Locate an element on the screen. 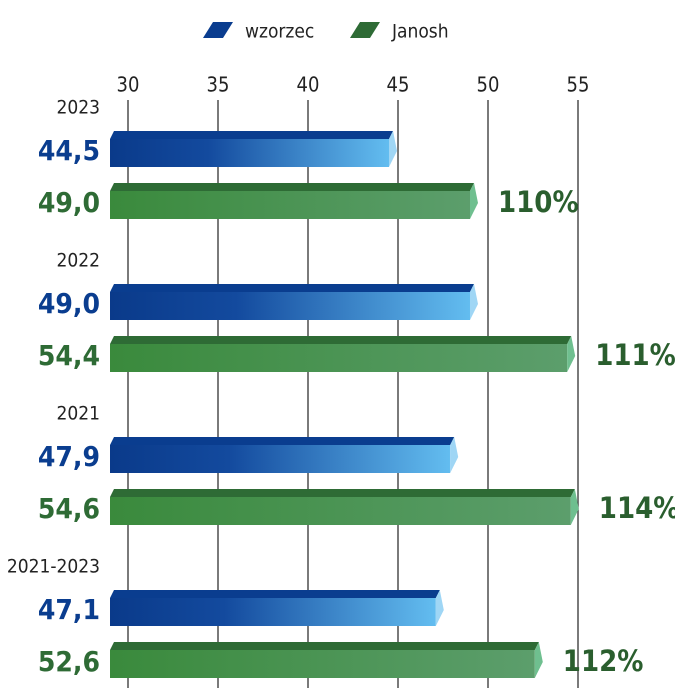 The image size is (675, 688). category-label: 2021-2023 is located at coordinates (53, 567).